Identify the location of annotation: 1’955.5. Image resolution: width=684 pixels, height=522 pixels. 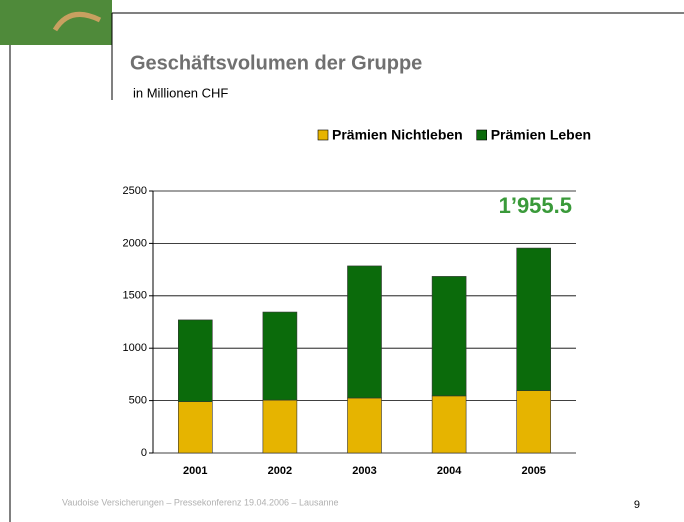
(535, 205).